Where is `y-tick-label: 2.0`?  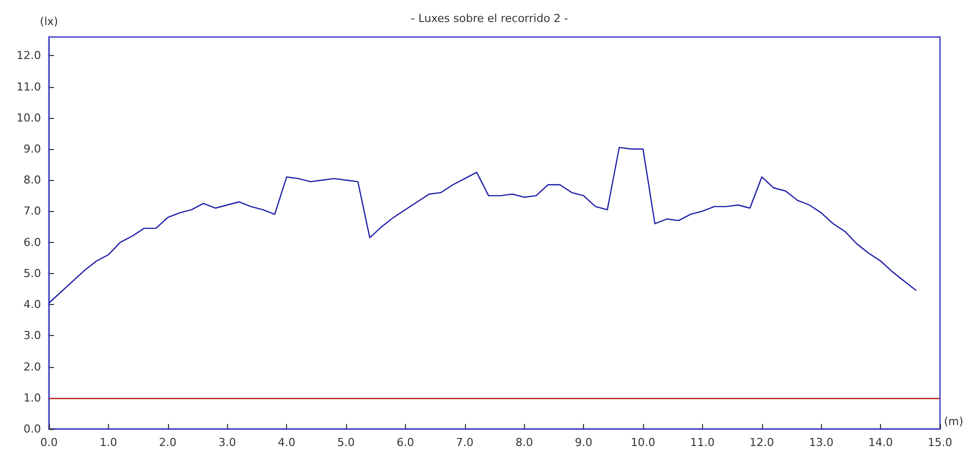
y-tick-label: 2.0 is located at coordinates (32, 367).